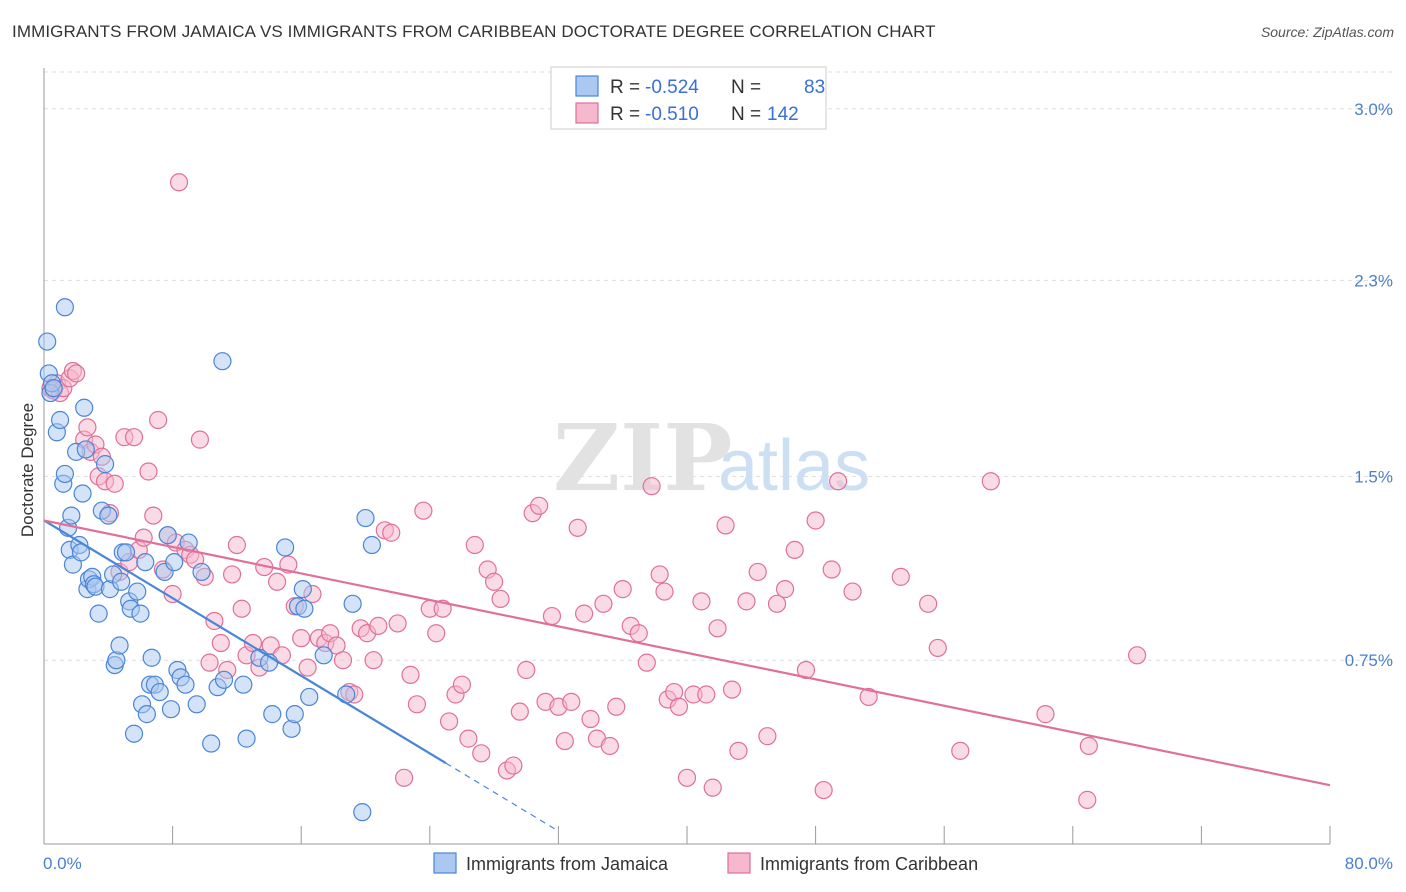 The image size is (1406, 892). What do you see at coordinates (625, 114) in the screenshot?
I see `legend-r-label-caribbean: R =` at bounding box center [625, 114].